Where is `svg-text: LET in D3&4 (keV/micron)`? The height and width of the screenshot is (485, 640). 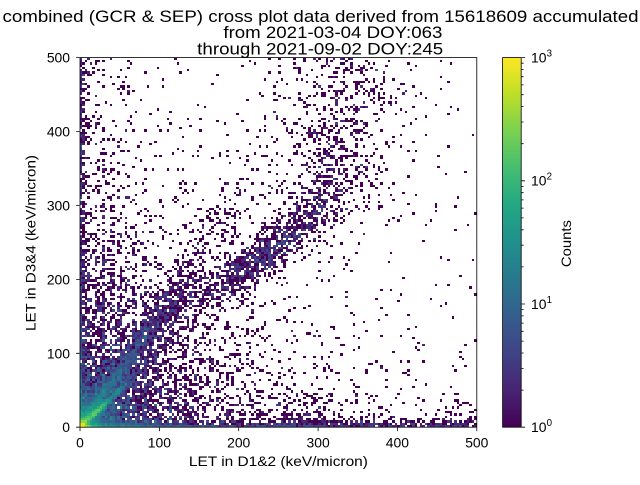
svg-text: LET in D3&4 (keV/micron) is located at coordinates (31, 243).